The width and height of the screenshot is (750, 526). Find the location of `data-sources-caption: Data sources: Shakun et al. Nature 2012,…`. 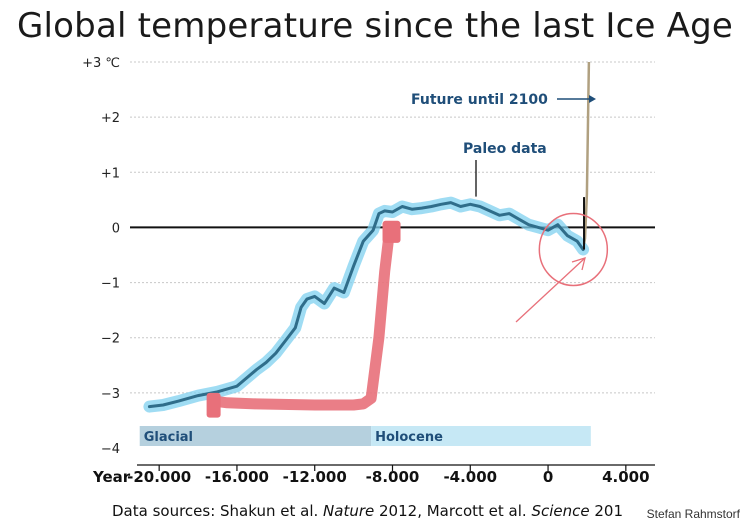

data-sources-caption: Data sources: Shakun et al. Nature 2012,… is located at coordinates (367, 511).